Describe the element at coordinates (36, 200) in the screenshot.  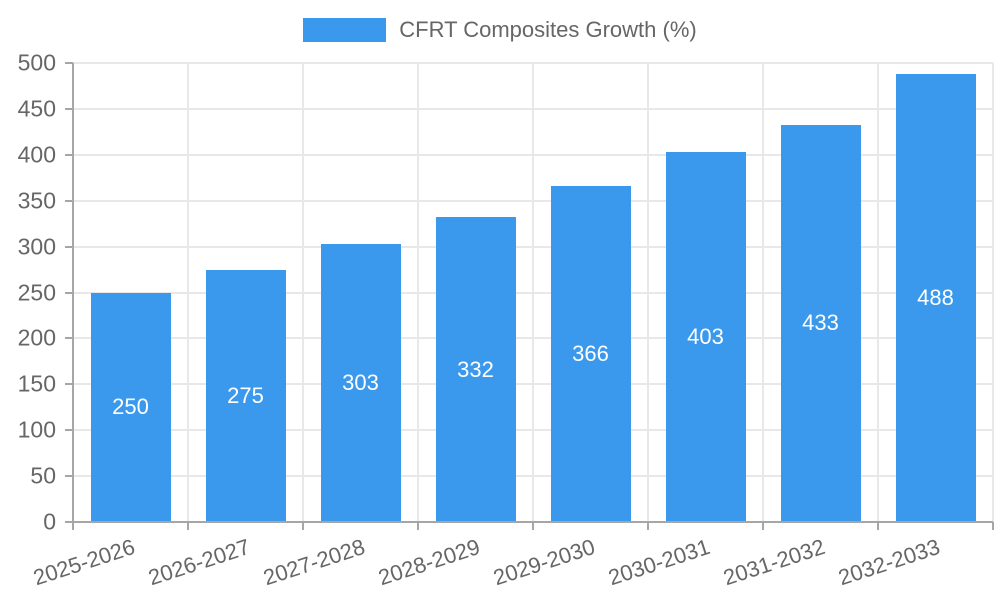
I see `y-axis-tick-label: 350` at that location.